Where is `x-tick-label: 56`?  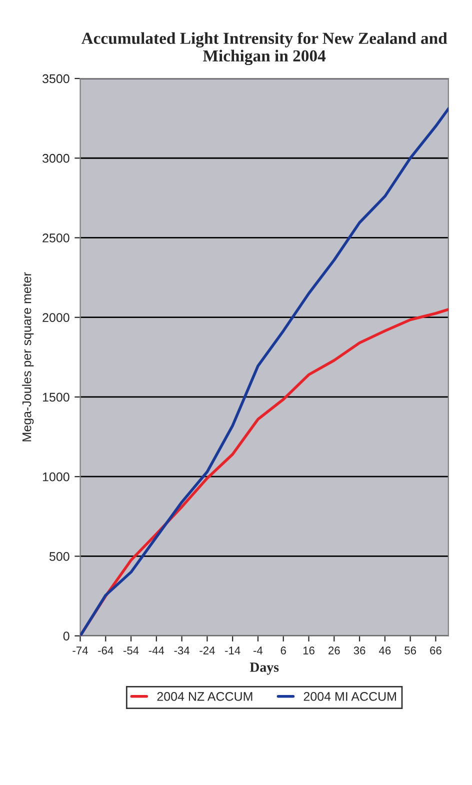 x-tick-label: 56 is located at coordinates (410, 650).